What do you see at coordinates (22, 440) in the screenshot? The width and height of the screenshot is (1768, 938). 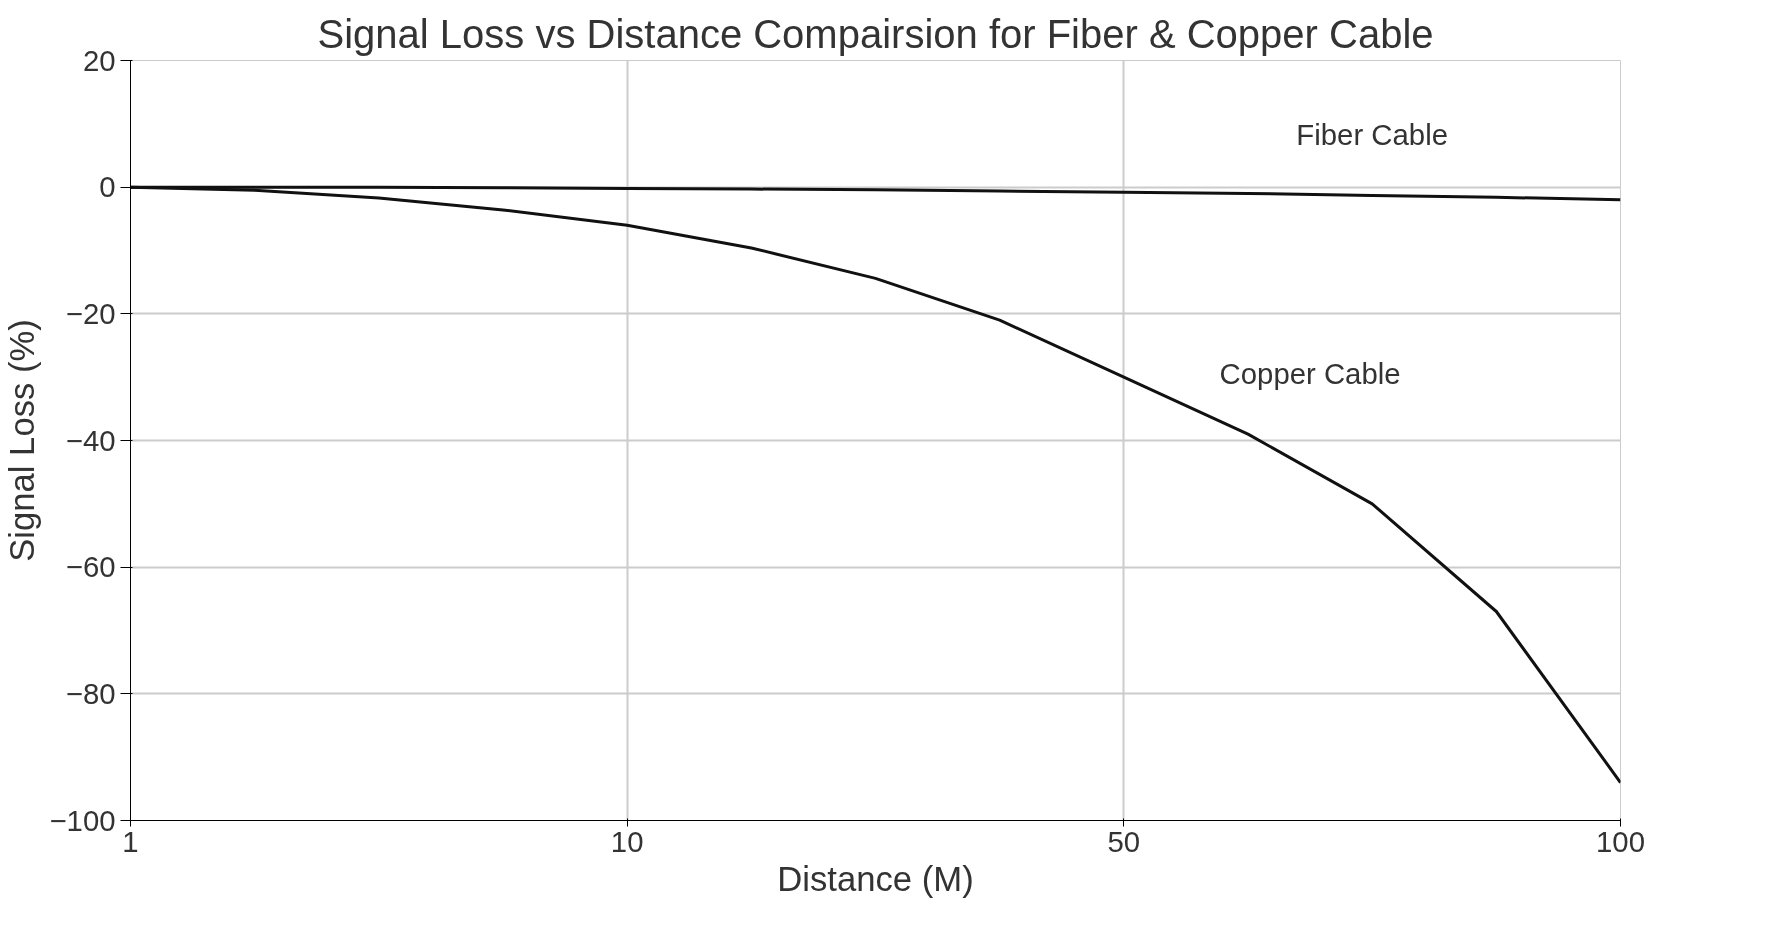 I see `y-axis-title: Signal Loss (%)` at bounding box center [22, 440].